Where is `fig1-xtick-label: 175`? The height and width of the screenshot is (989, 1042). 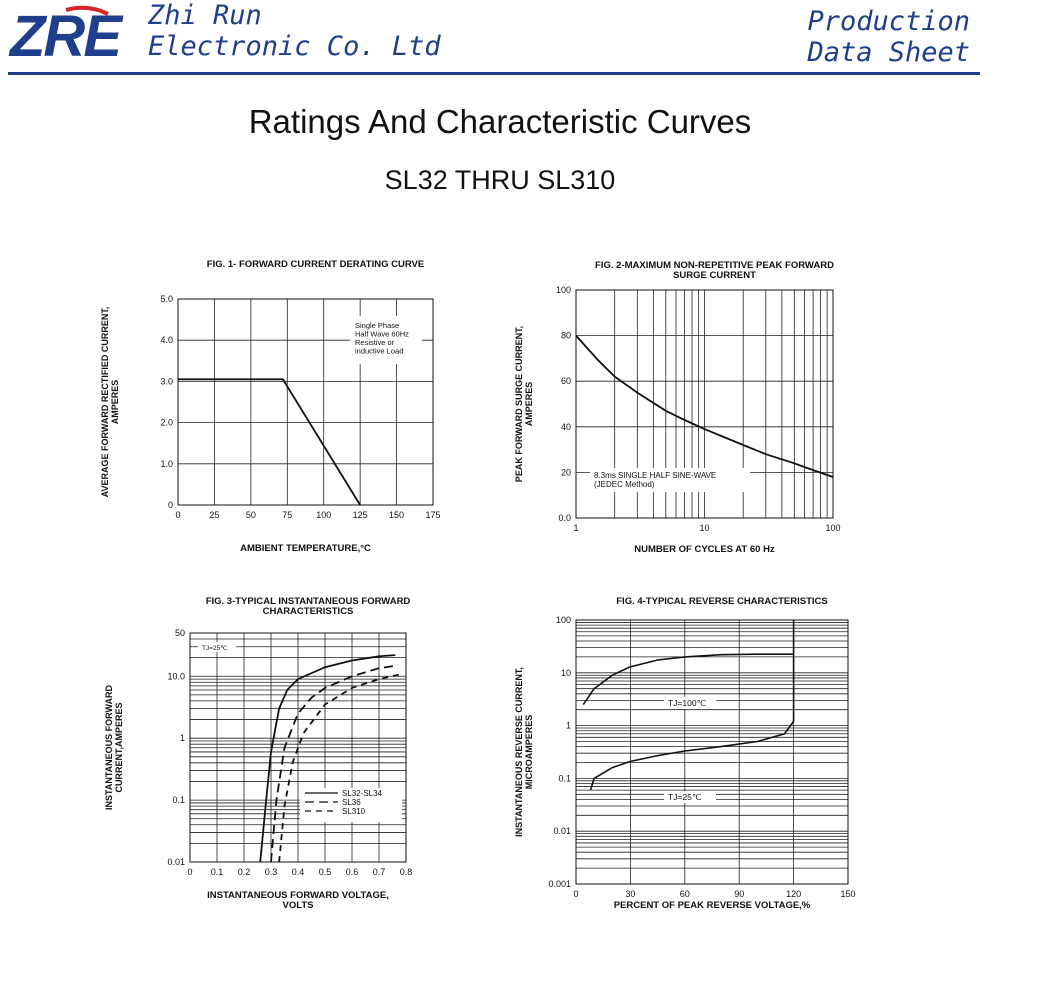
fig1-xtick-label: 175 is located at coordinates (432, 515).